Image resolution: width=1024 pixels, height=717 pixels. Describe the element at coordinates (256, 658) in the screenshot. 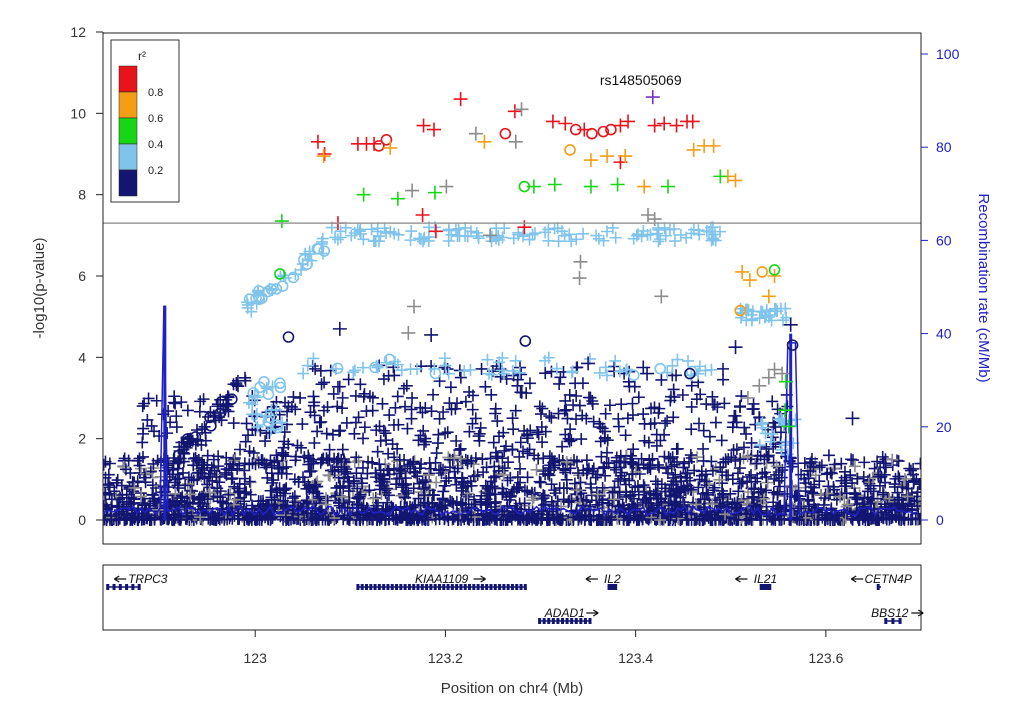

I see `x-tick-label: 123` at that location.